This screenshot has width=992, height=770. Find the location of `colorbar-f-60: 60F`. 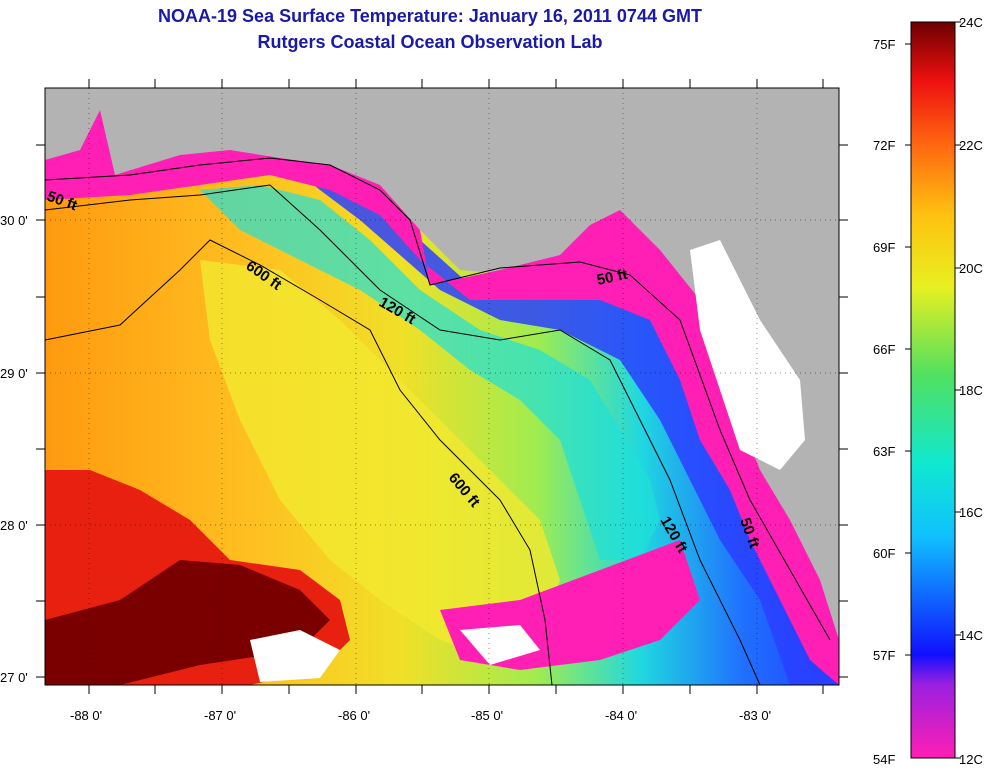

colorbar-f-60: 60F is located at coordinates (884, 553).